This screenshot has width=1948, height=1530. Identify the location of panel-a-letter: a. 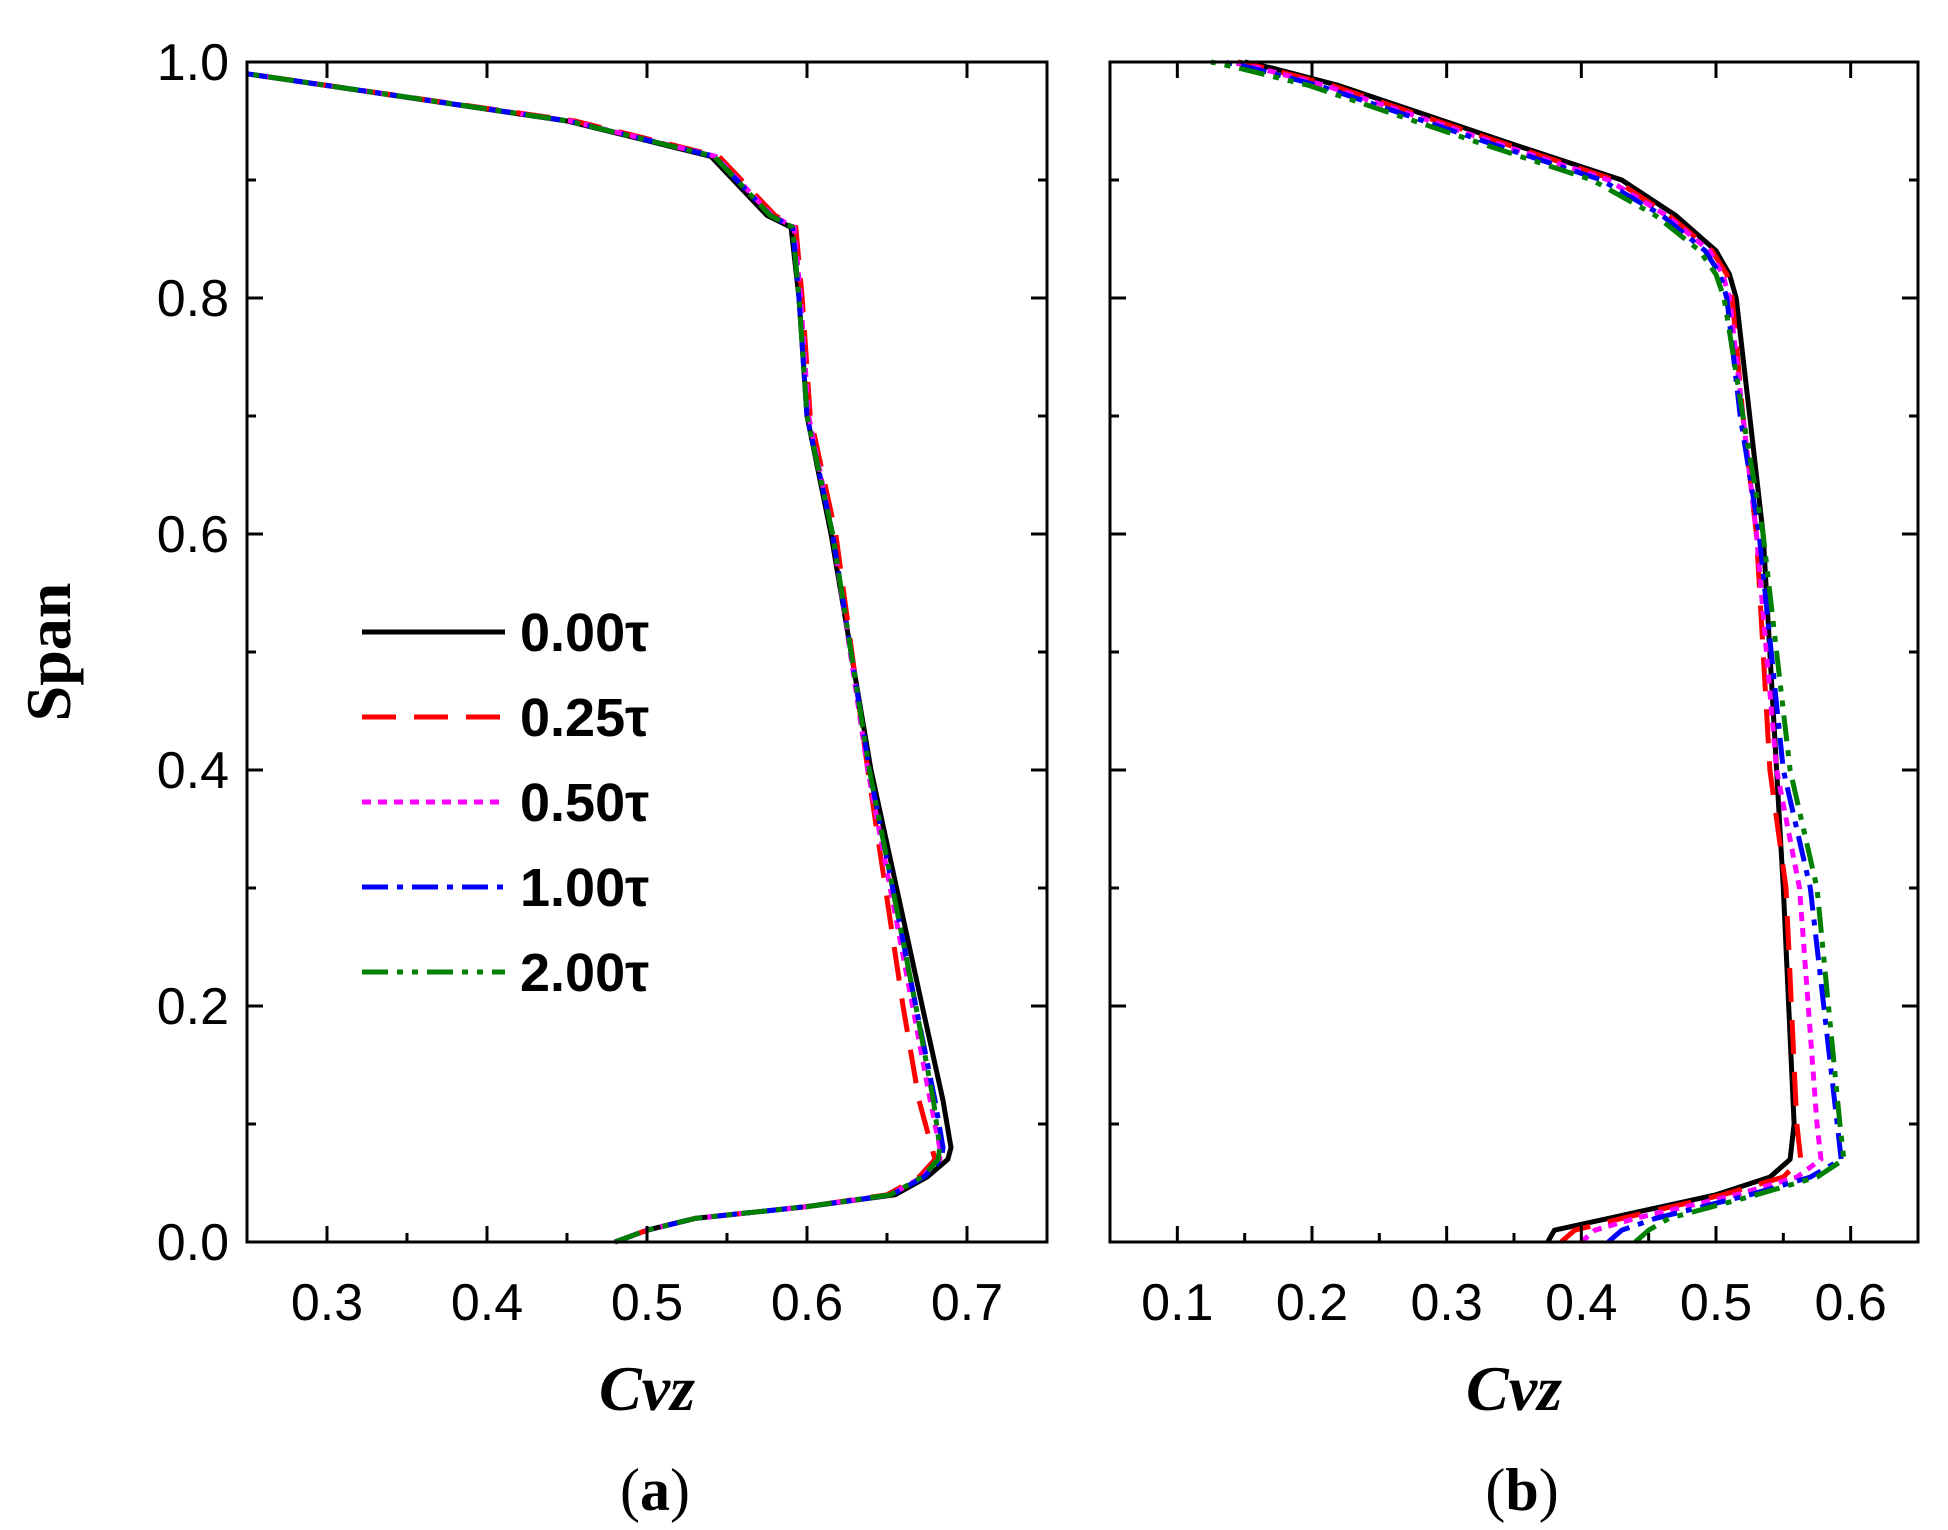
(655, 1490).